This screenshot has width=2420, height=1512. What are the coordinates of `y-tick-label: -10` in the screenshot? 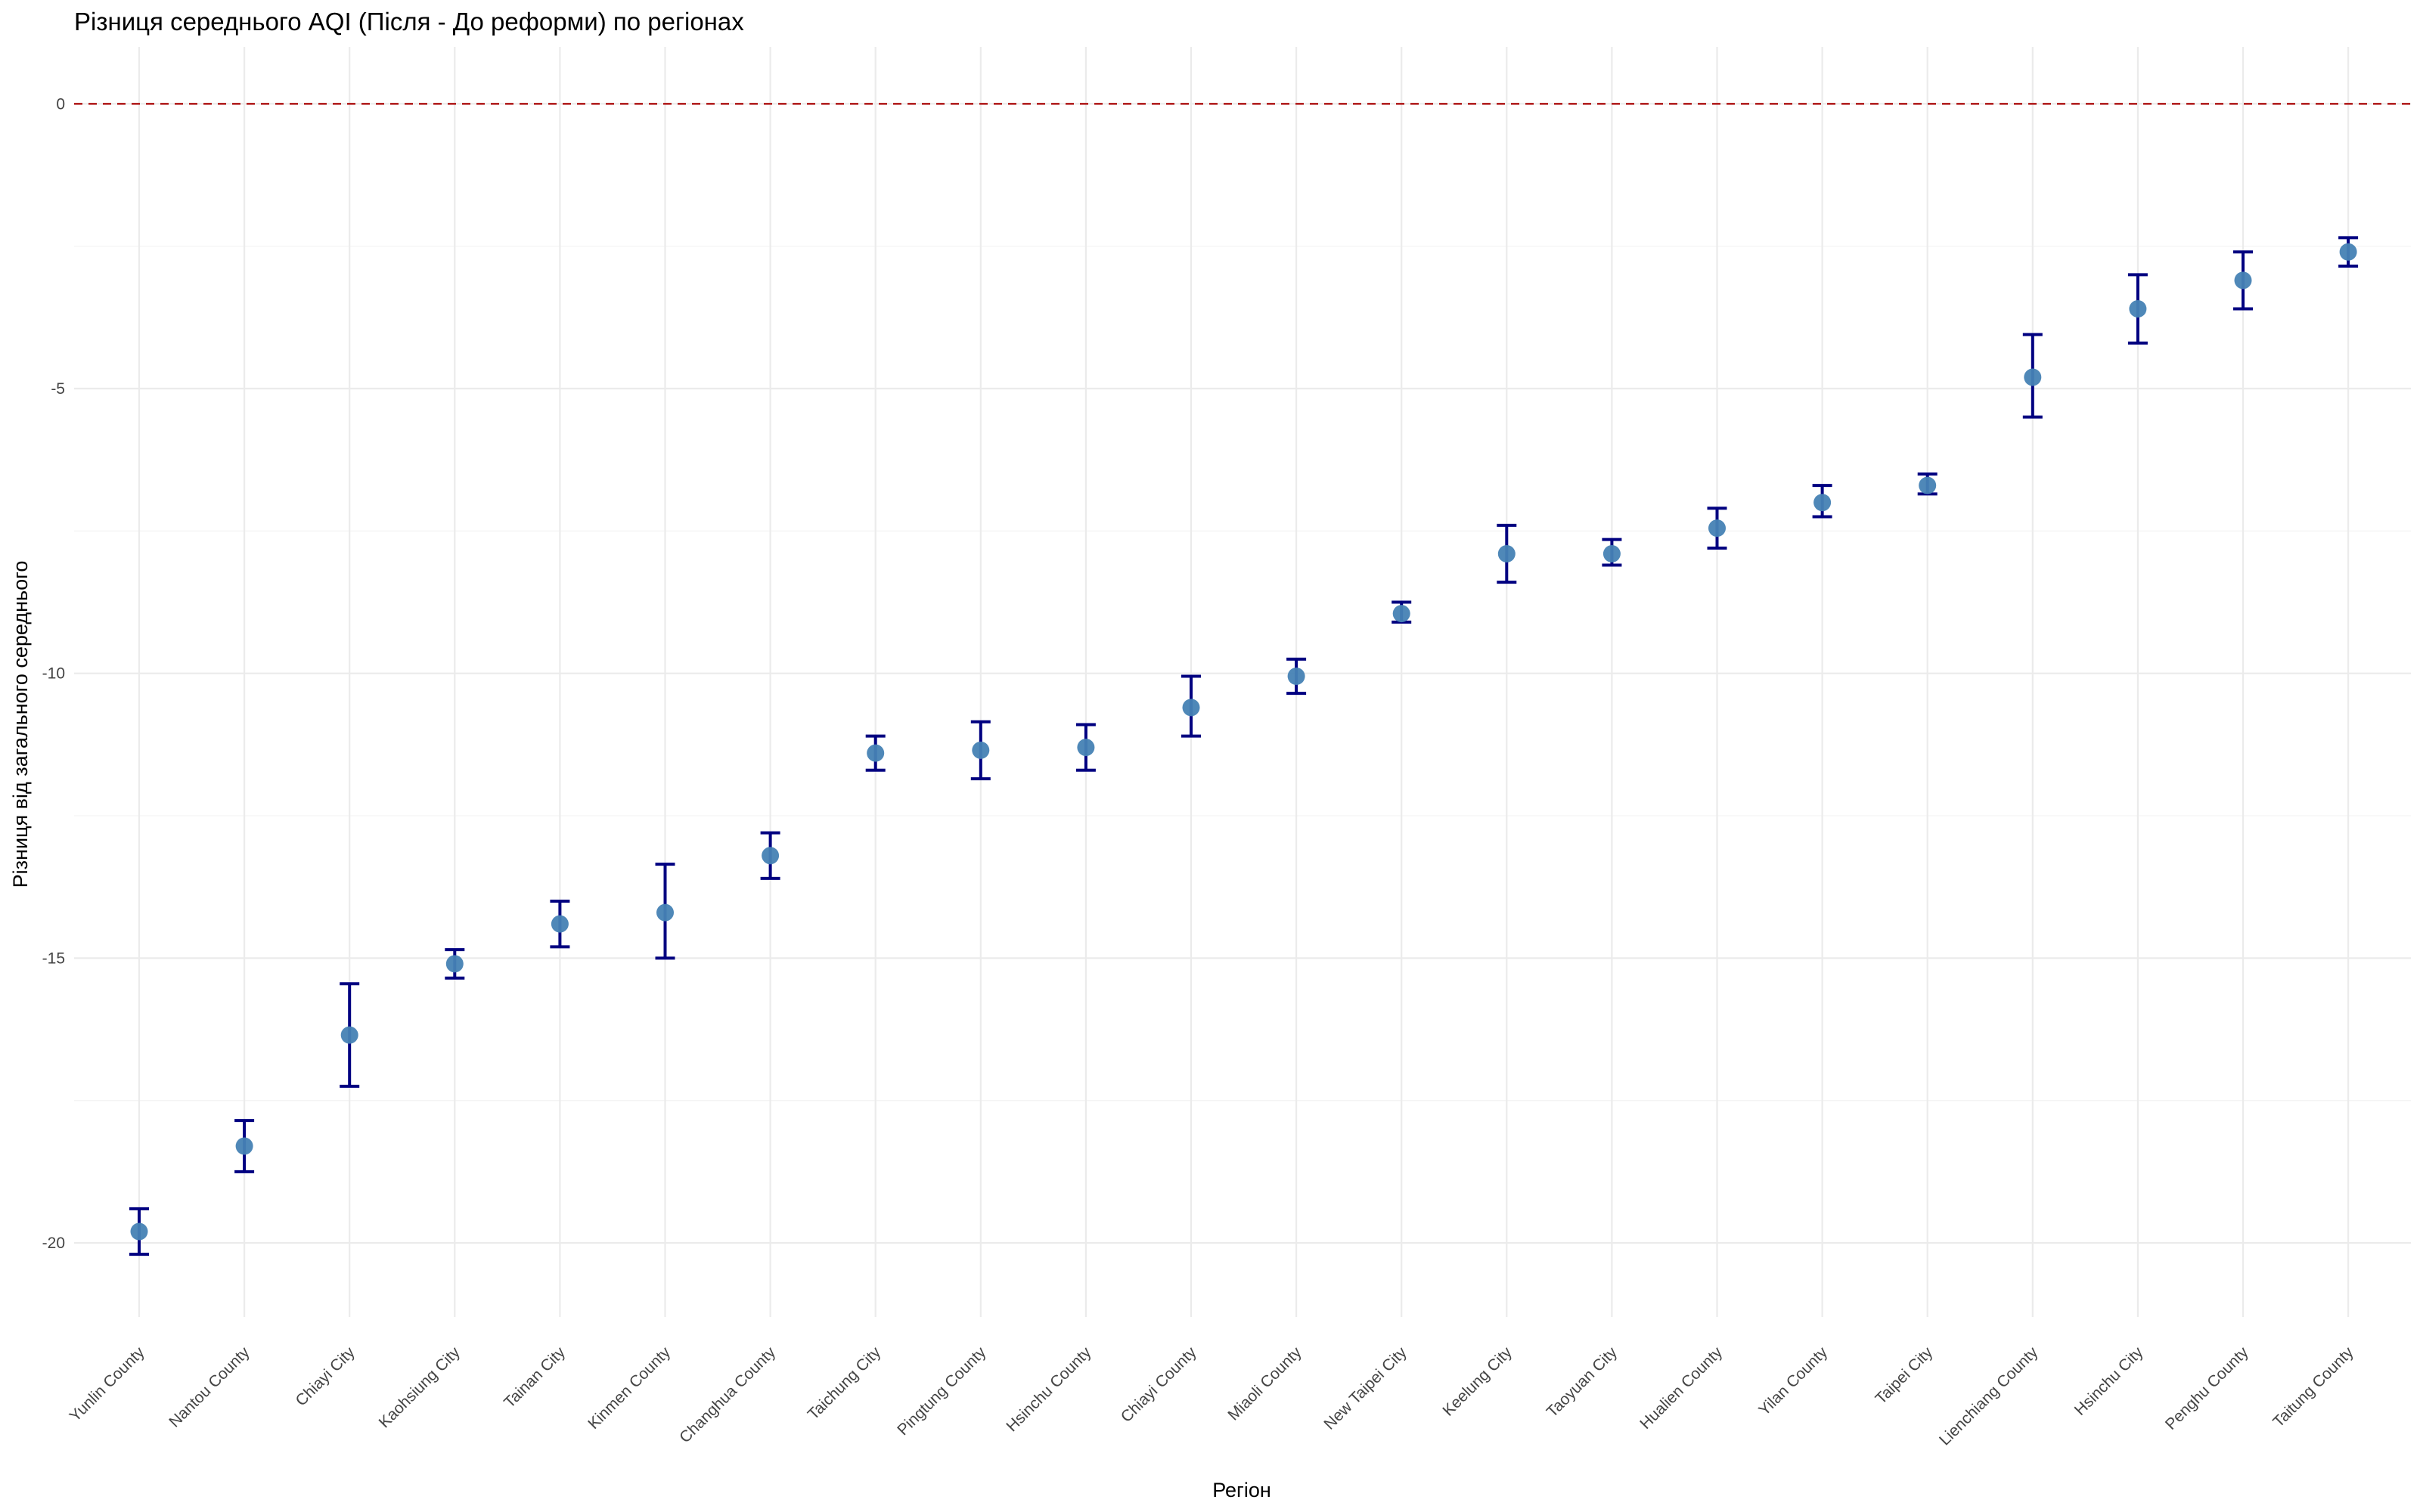 It's located at (53, 674).